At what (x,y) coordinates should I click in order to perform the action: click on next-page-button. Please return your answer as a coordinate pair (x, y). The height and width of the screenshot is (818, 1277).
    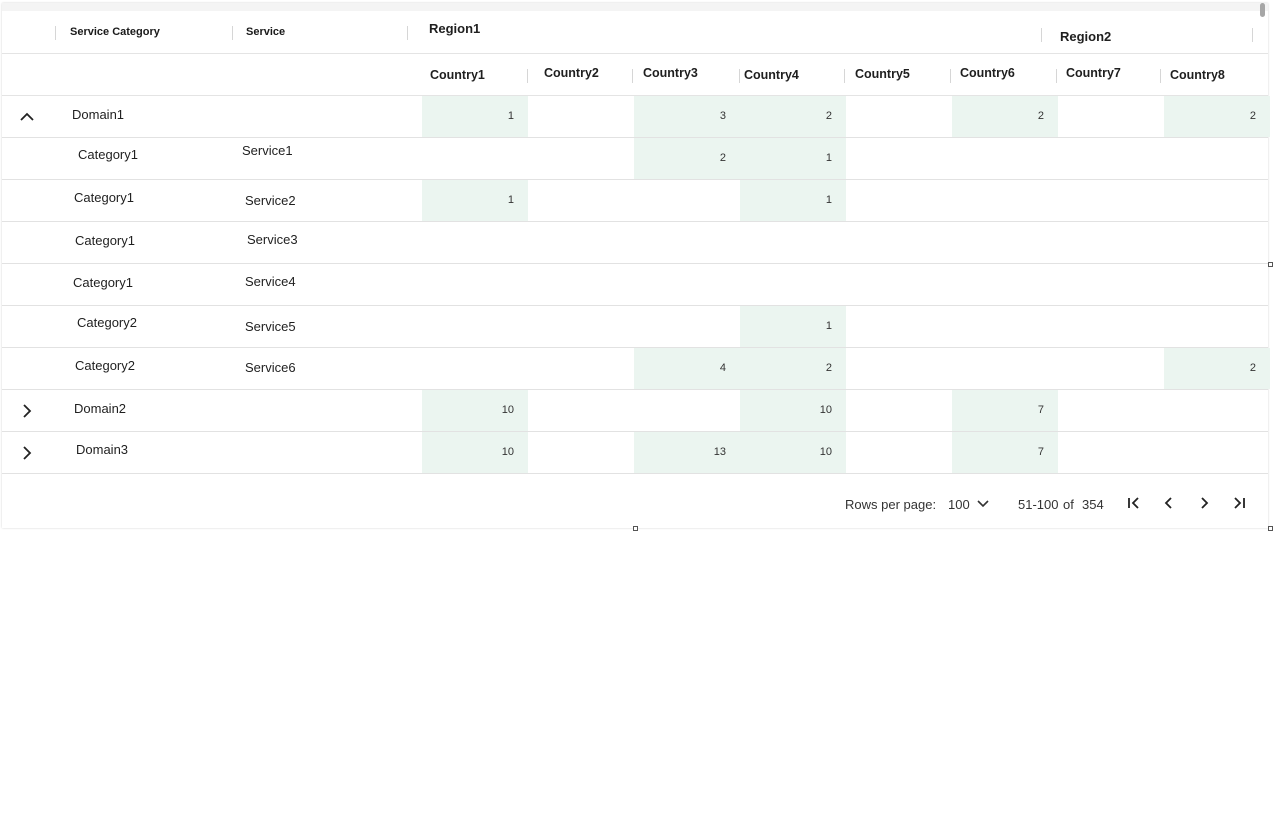
    Looking at the image, I should click on (1204, 503).